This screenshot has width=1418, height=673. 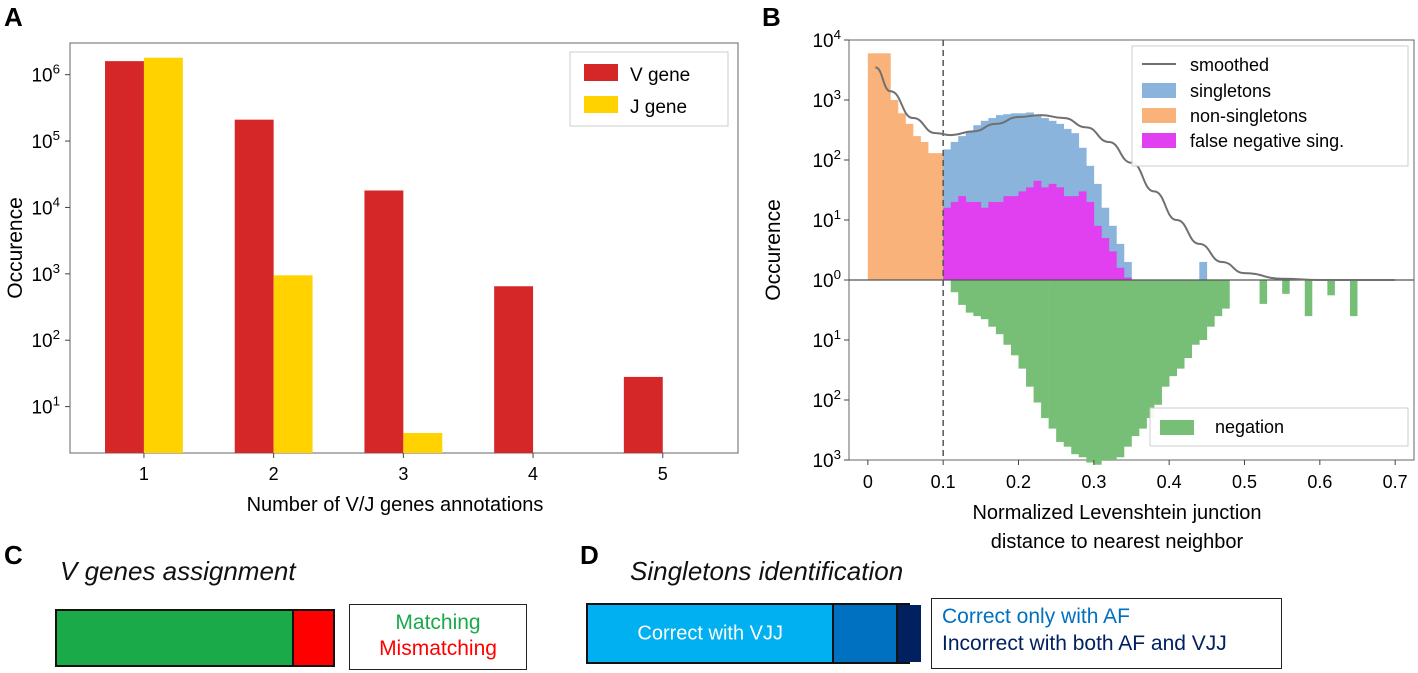 I want to click on legend-label-mismatching: Mismatching, so click(x=438, y=648).